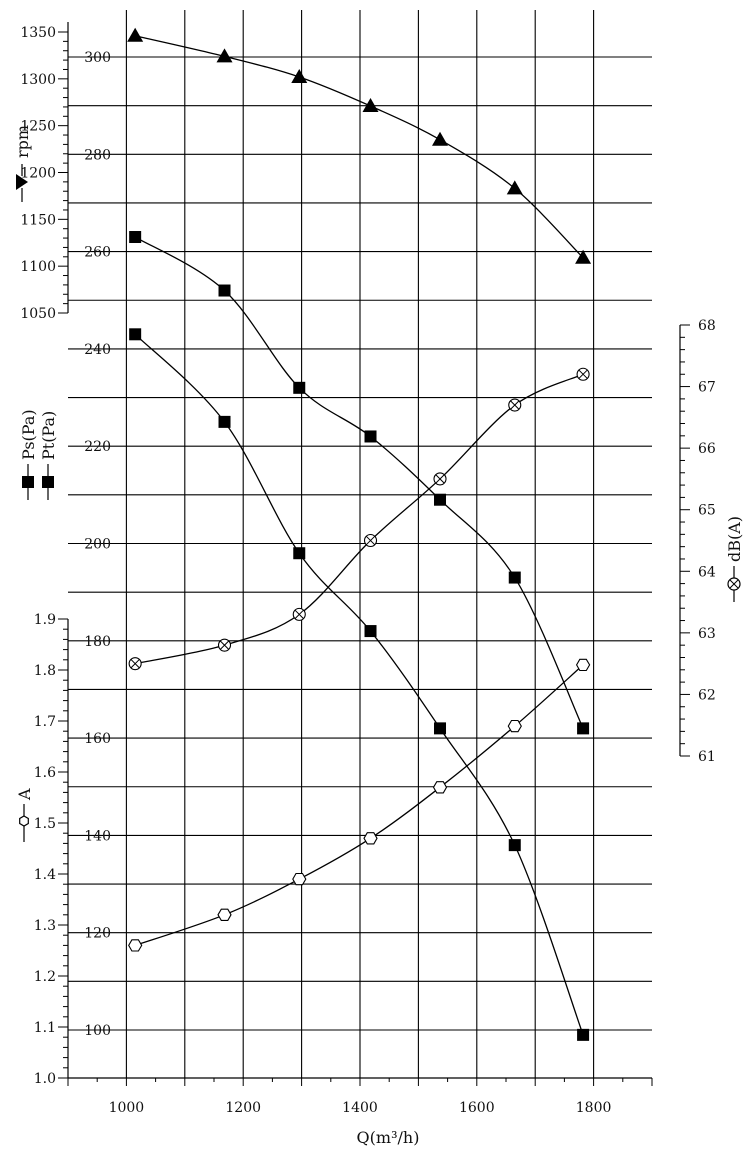 This screenshot has width=748, height=1153. What do you see at coordinates (707, 388) in the screenshot?
I see `db-tick-label: 67` at bounding box center [707, 388].